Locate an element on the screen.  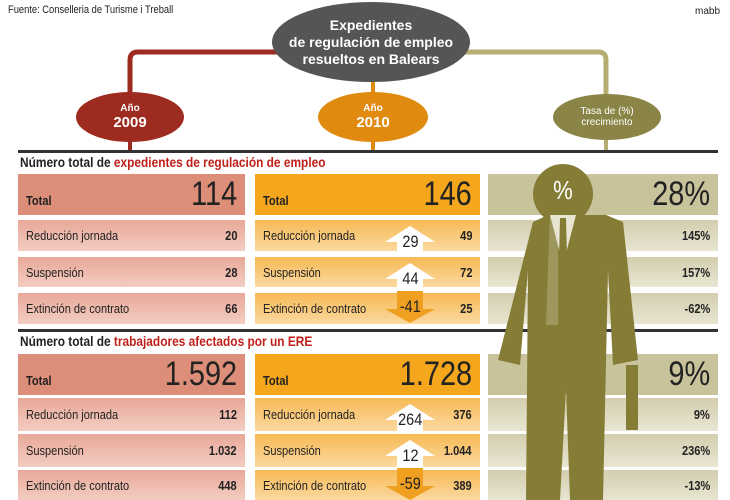
row-value: 112 is located at coordinates (228, 414).